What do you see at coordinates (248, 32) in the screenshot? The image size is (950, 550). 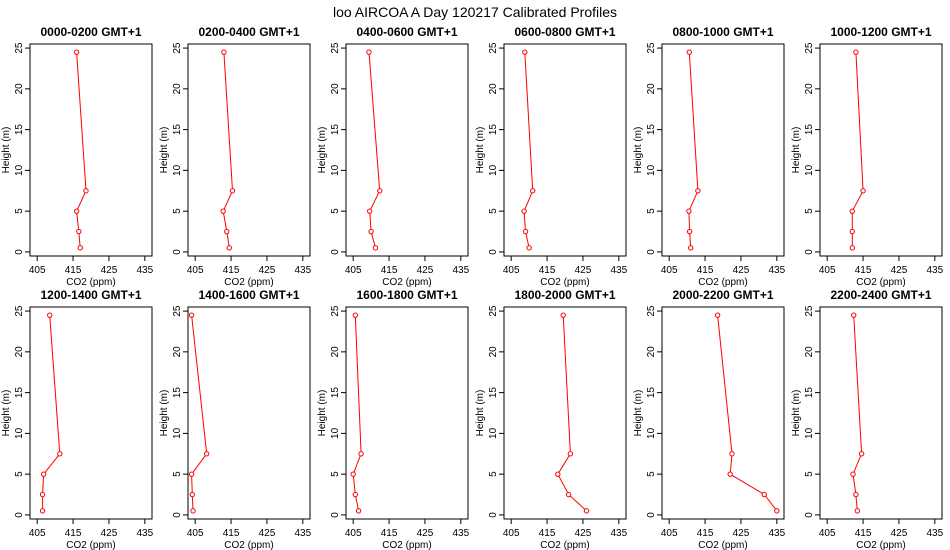 I see `panel-title: 0200-0400 GMT+1` at bounding box center [248, 32].